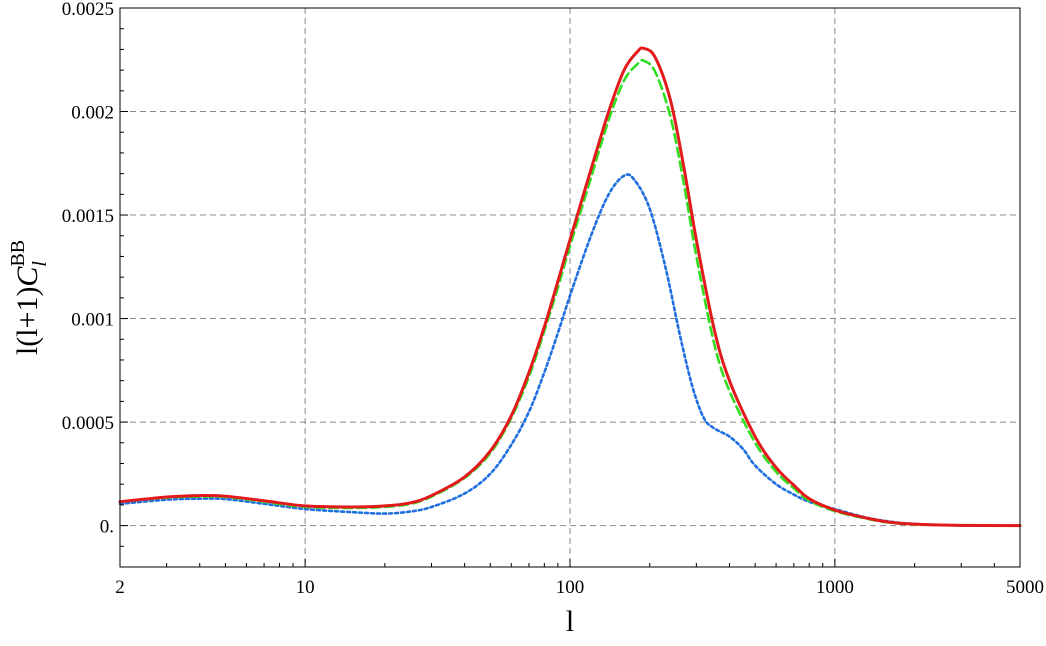 The width and height of the screenshot is (1046, 646). Describe the element at coordinates (40, 264) in the screenshot. I see `y-axis-label-subscript: l` at that location.